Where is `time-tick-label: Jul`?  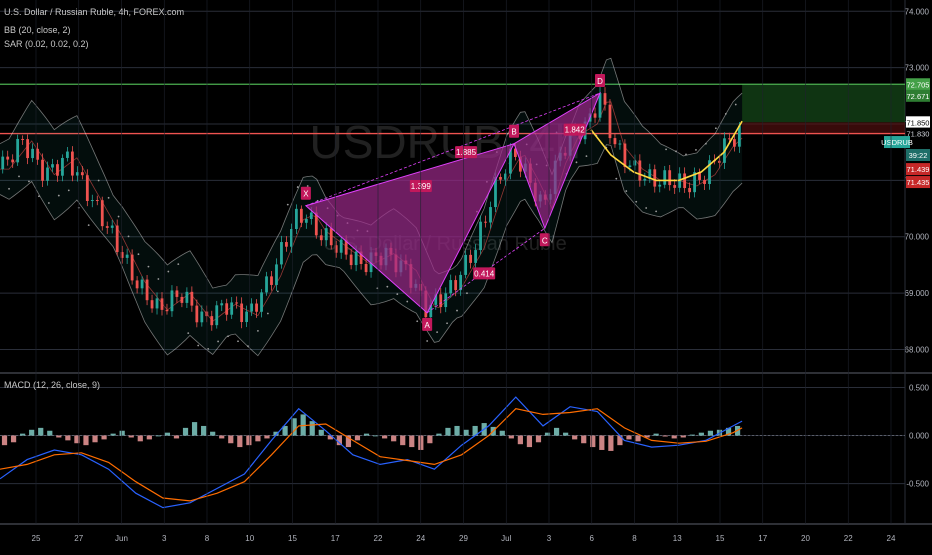
time-tick-label: Jul is located at coordinates (506, 538).